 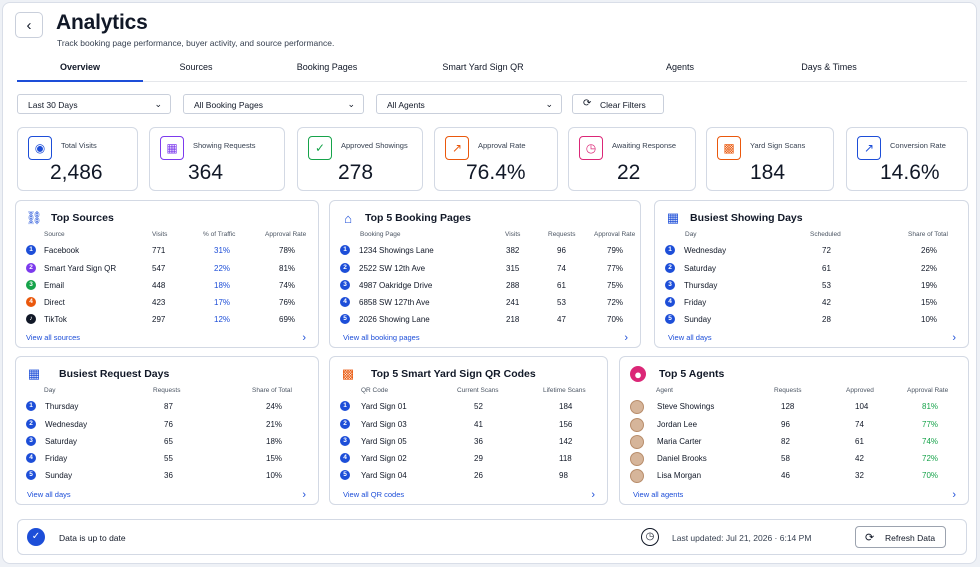 What do you see at coordinates (287, 319) in the screenshot?
I see `approval-rate: 69%` at bounding box center [287, 319].